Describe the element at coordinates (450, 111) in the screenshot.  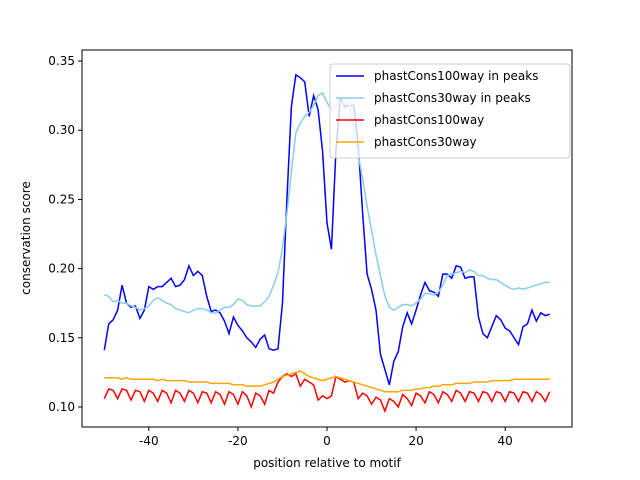
I see `legend-box` at that location.